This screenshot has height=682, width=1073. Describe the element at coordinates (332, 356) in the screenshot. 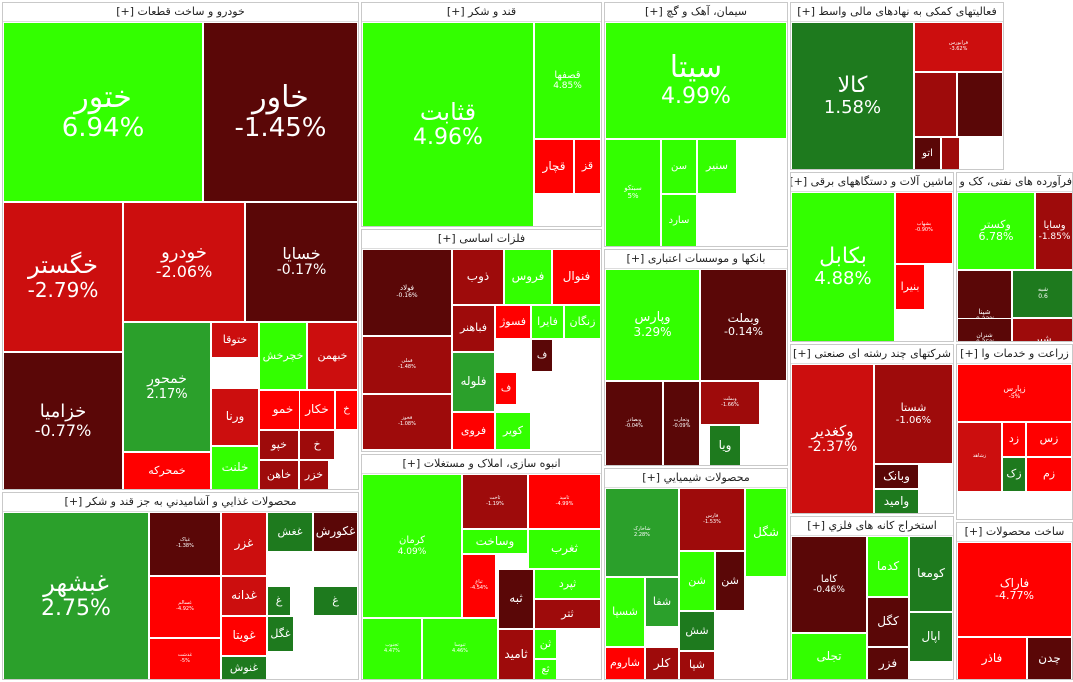

I see `stock-tile: خبهمن` at that location.